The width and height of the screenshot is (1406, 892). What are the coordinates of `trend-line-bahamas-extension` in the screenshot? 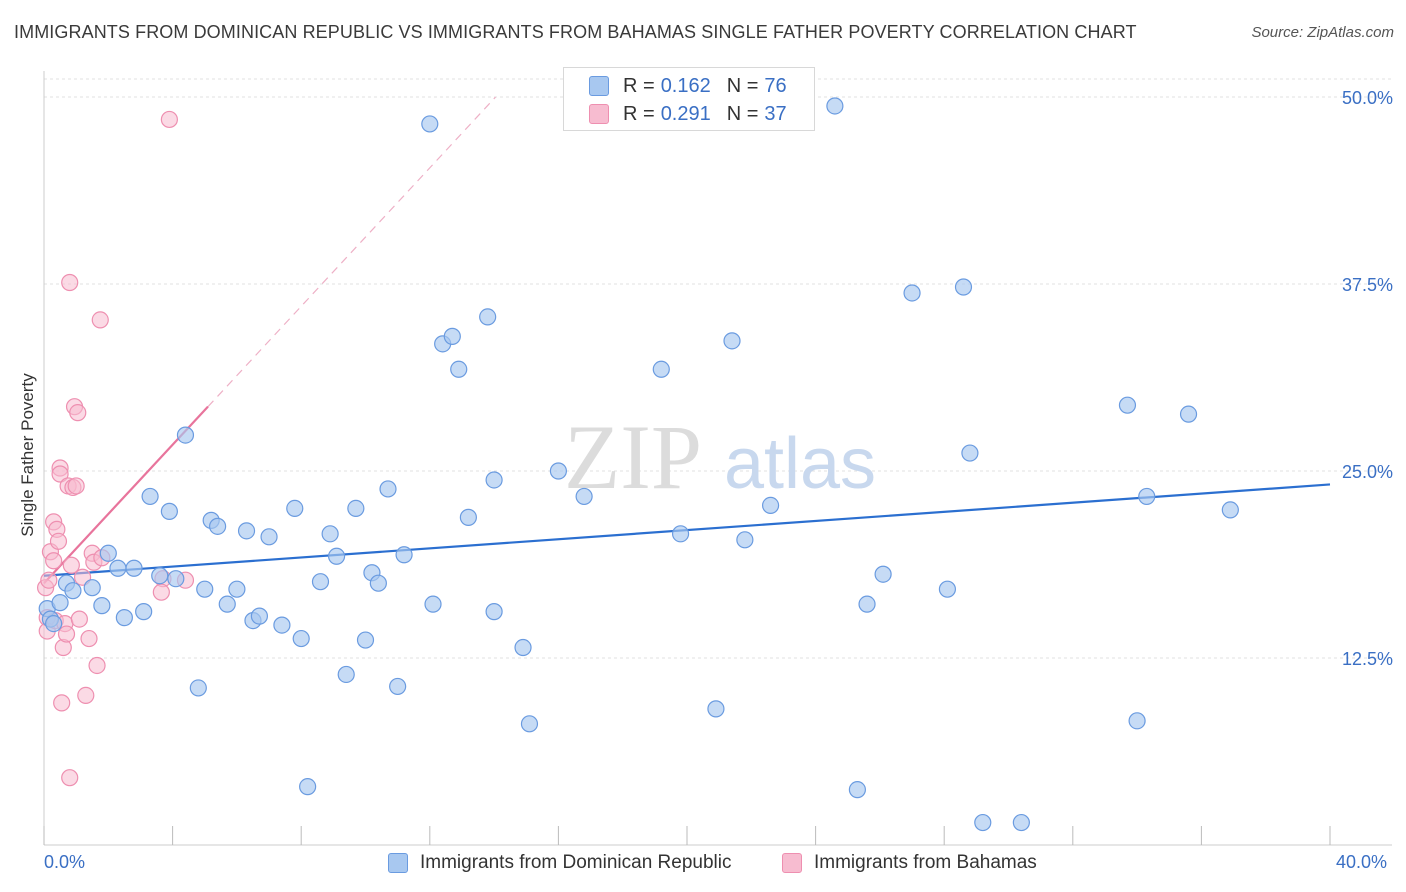 It's located at (352, 252).